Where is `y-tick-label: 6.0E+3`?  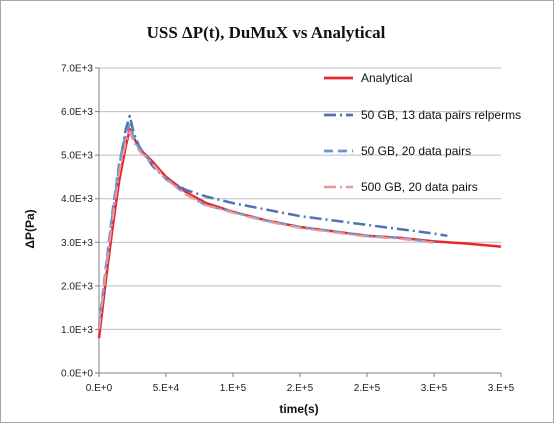 y-tick-label: 6.0E+3 is located at coordinates (77, 112).